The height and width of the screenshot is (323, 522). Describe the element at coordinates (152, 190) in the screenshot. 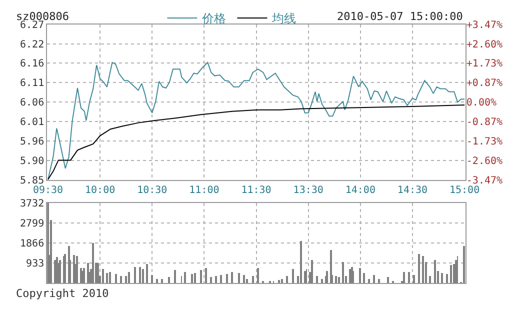

I see `x-tick-label: 10:30` at that location.